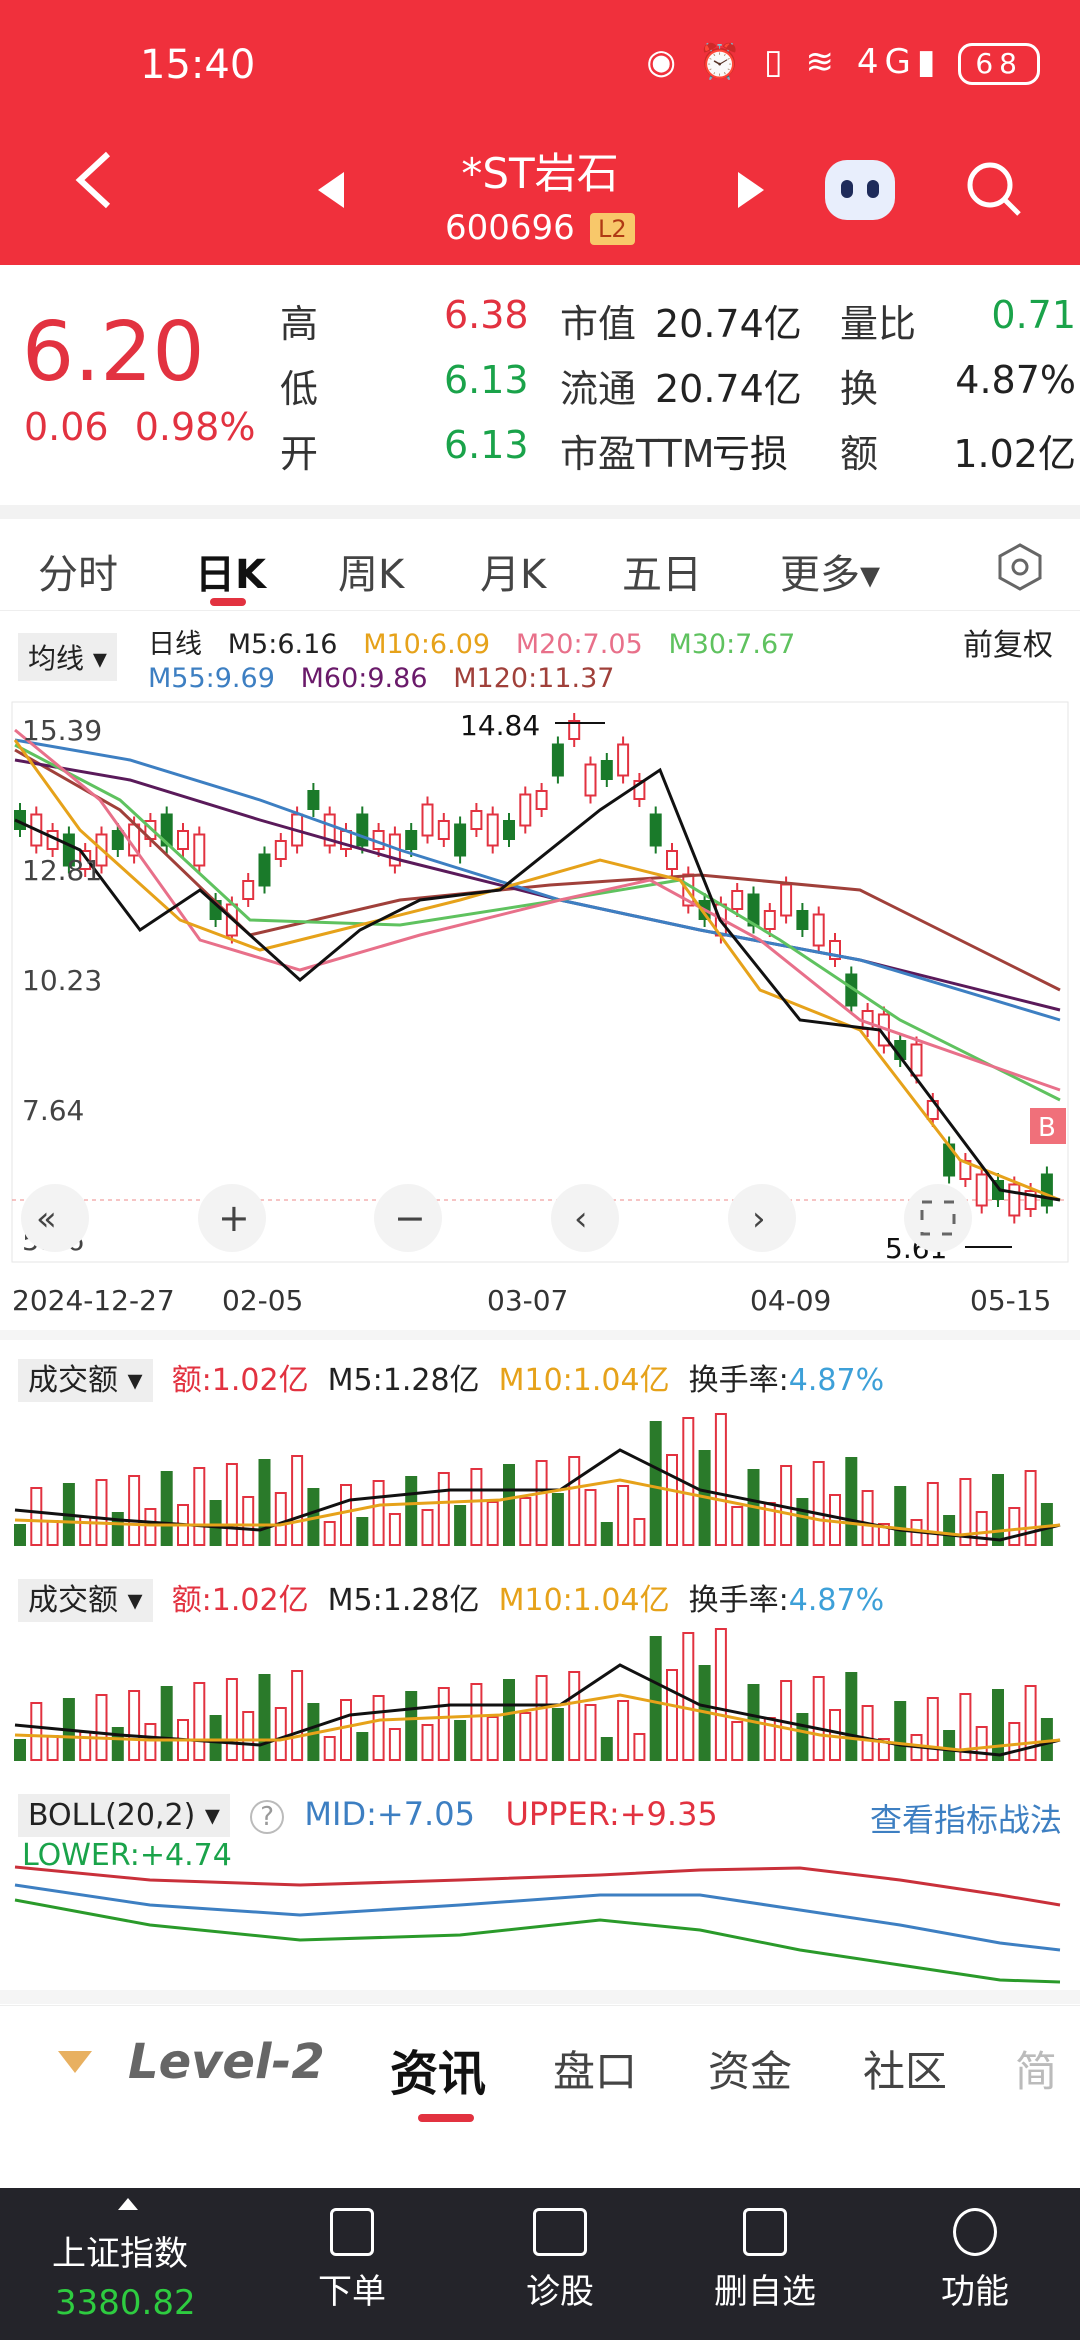 The height and width of the screenshot is (2340, 1080). What do you see at coordinates (226, 2062) in the screenshot?
I see `tab-level2: Level-2` at bounding box center [226, 2062].